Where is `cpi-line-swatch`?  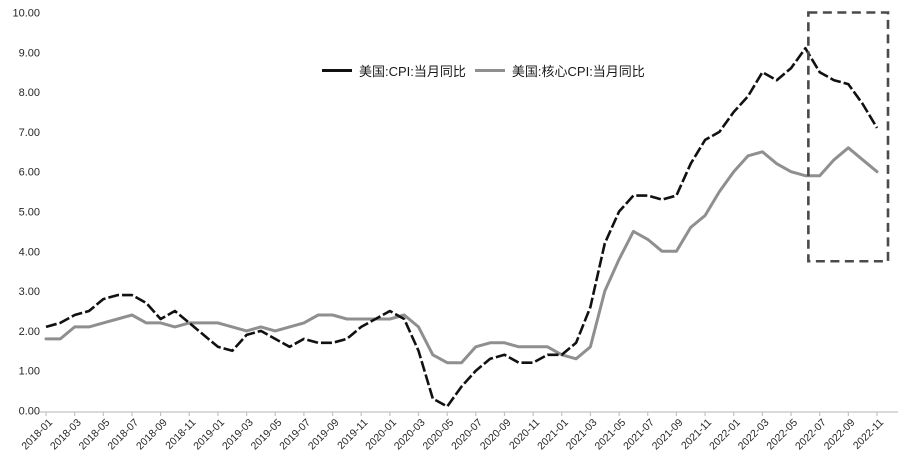
cpi-line-swatch is located at coordinates (337, 70).